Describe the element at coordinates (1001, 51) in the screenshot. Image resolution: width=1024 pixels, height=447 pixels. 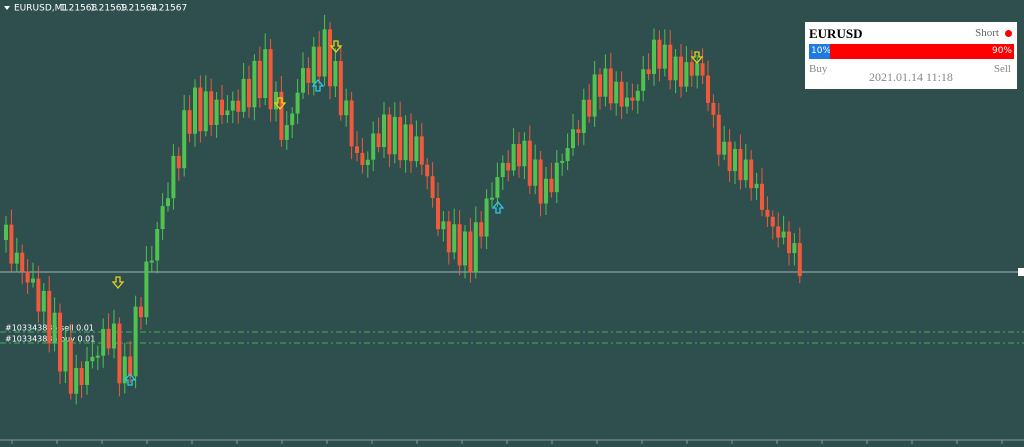
I see `ratio-label: 90%` at that location.